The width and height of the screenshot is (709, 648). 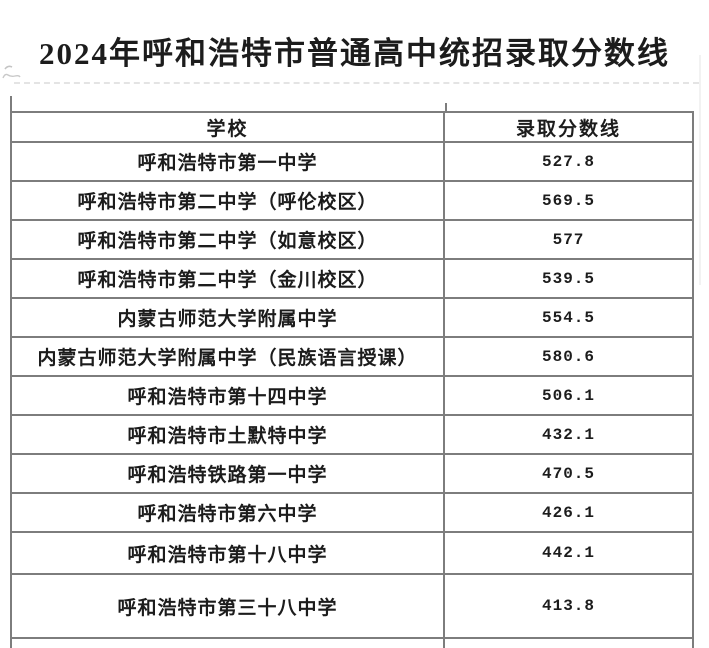 What do you see at coordinates (228, 434) in the screenshot?
I see `school-cell: 呼和浩特市土默特中学` at bounding box center [228, 434].